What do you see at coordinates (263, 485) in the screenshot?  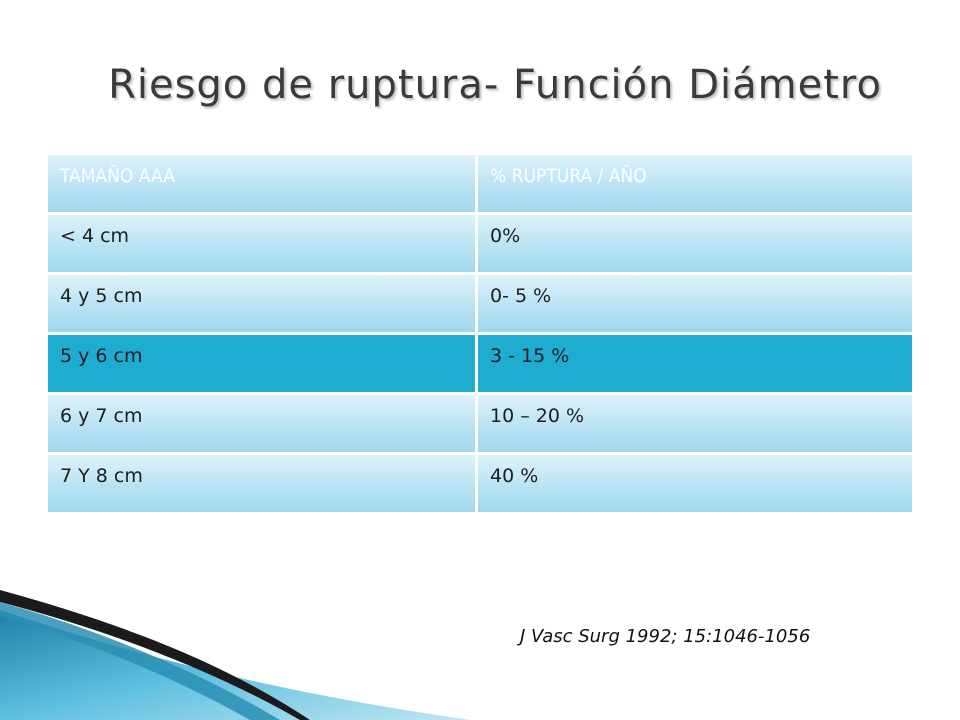 I see `cell-size: 7 Y 8 cm` at bounding box center [263, 485].